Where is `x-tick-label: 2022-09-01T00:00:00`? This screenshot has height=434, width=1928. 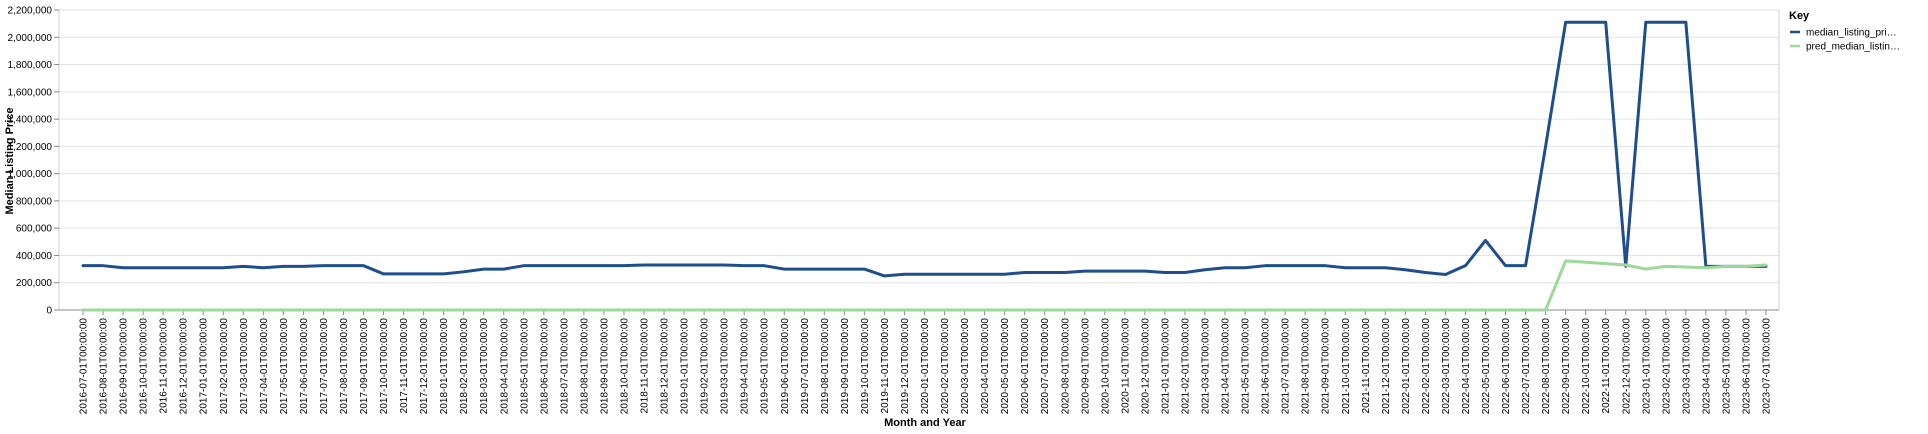
x-tick-label: 2022-09-01T00:00:00 is located at coordinates (1566, 366).